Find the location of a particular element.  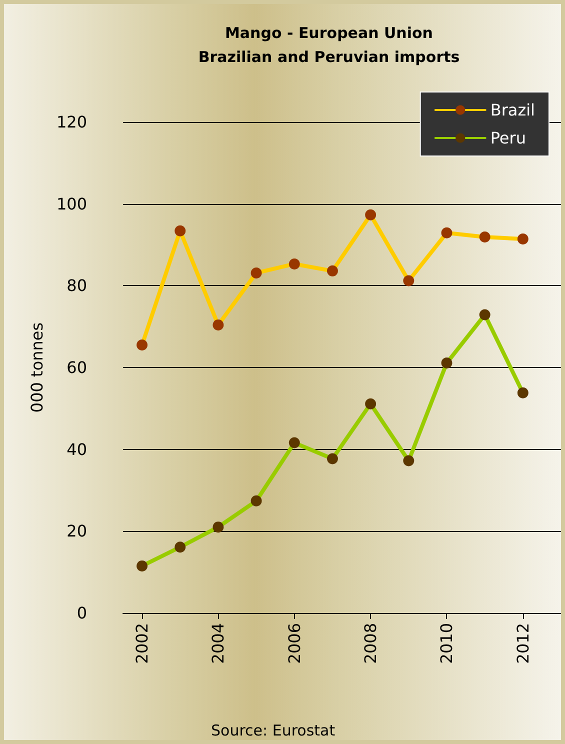

chart-title: Mango - European Union Brazilian and Peruvian imports is located at coordinates (329, 45).